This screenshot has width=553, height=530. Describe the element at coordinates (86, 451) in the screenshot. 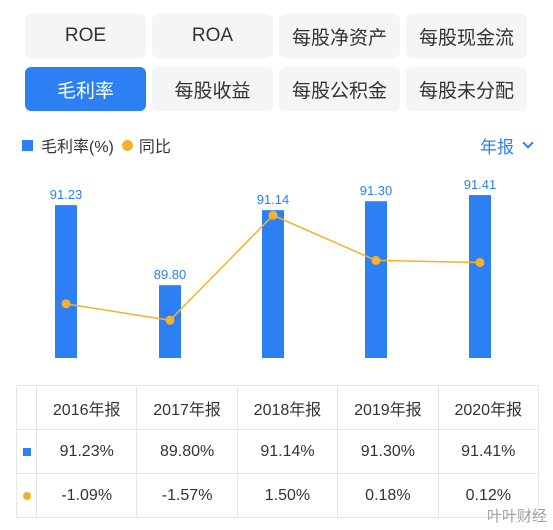

I see `table-cell: 91.23%` at that location.